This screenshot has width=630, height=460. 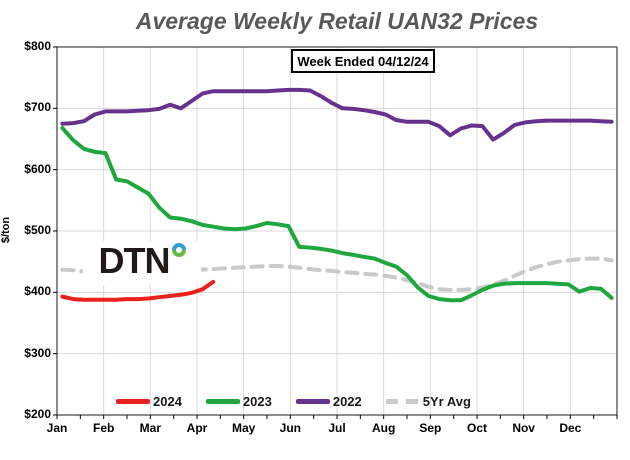 What do you see at coordinates (347, 401) in the screenshot?
I see `legend-label-2022: 2022` at bounding box center [347, 401].